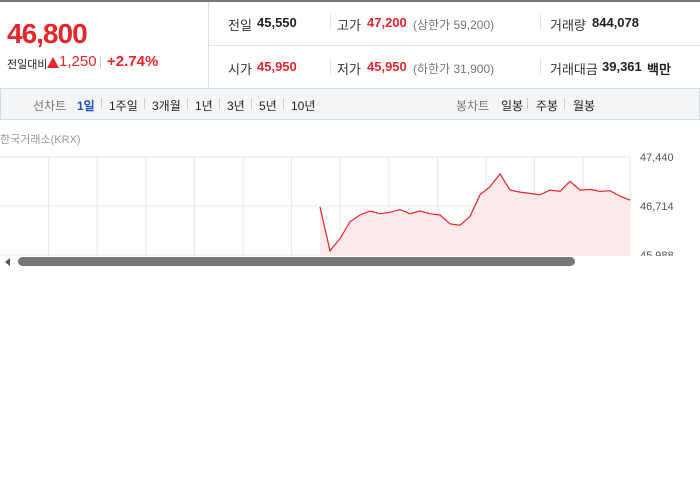 This screenshot has height=490, width=700. Describe the element at coordinates (473, 106) in the screenshot. I see `tab-group-label: 봉차트` at that location.